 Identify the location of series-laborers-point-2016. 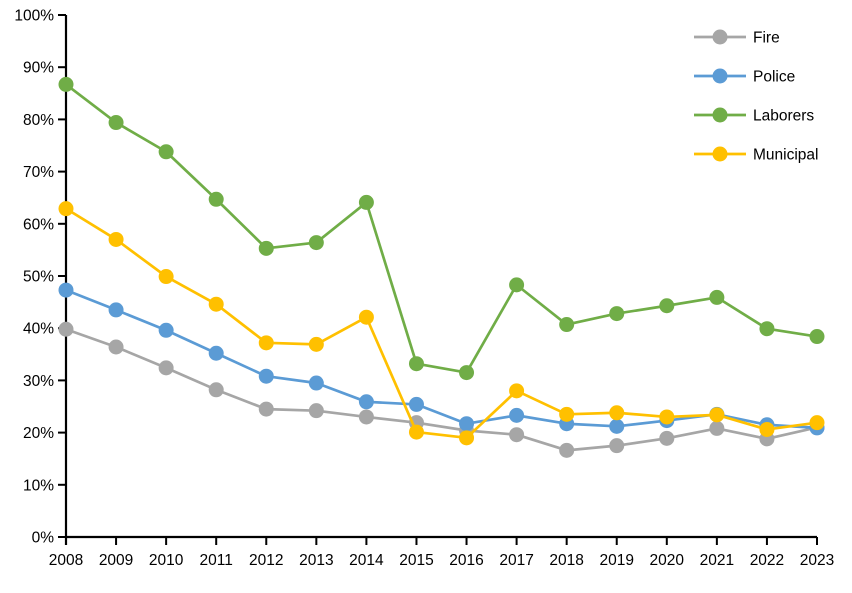
(467, 373).